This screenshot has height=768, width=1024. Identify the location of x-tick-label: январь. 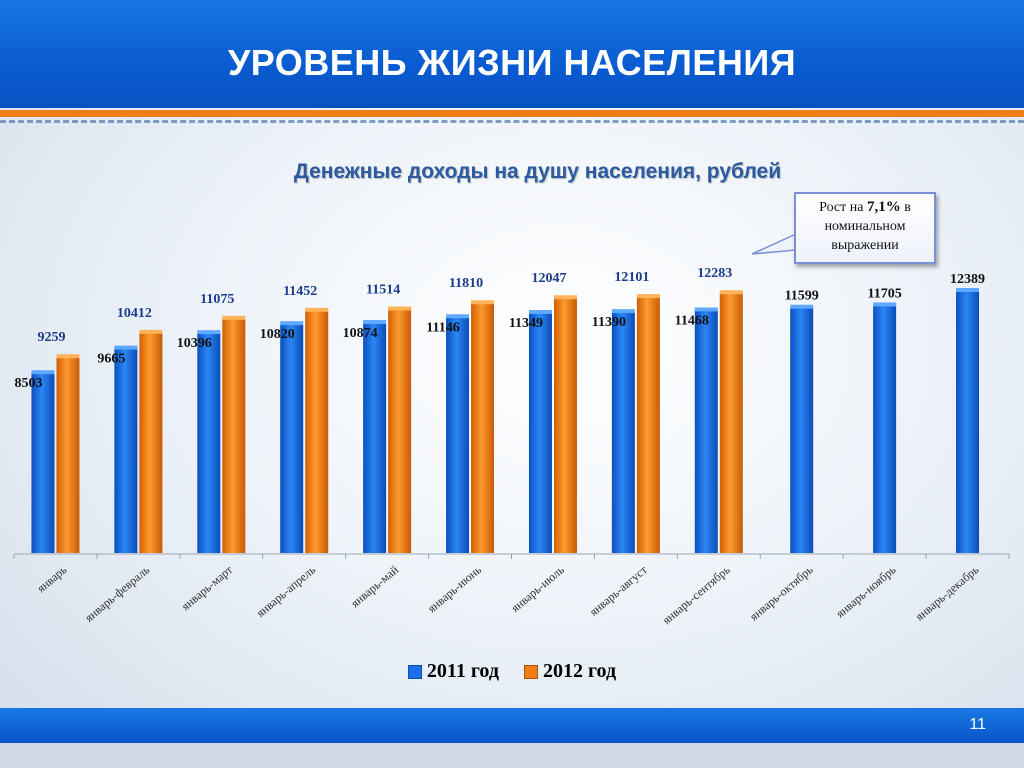
(52, 578).